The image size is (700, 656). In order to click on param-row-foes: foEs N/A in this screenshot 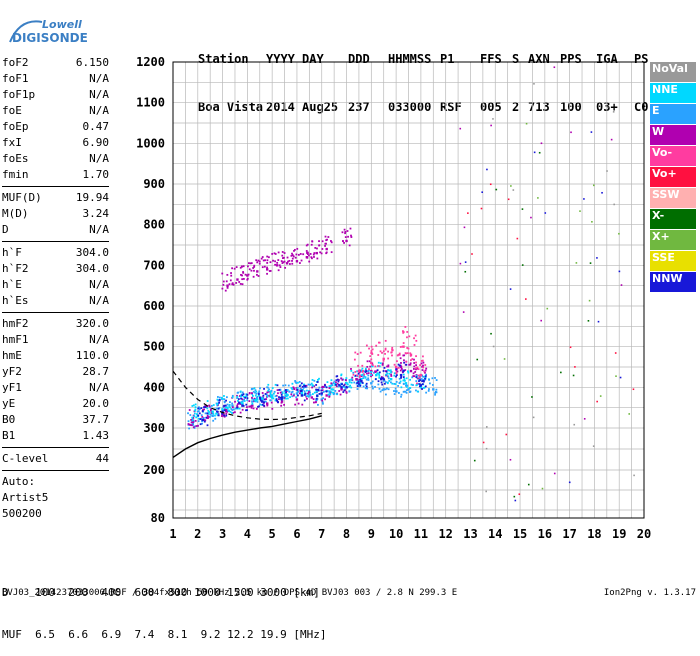, I will do `click(55, 159)`.